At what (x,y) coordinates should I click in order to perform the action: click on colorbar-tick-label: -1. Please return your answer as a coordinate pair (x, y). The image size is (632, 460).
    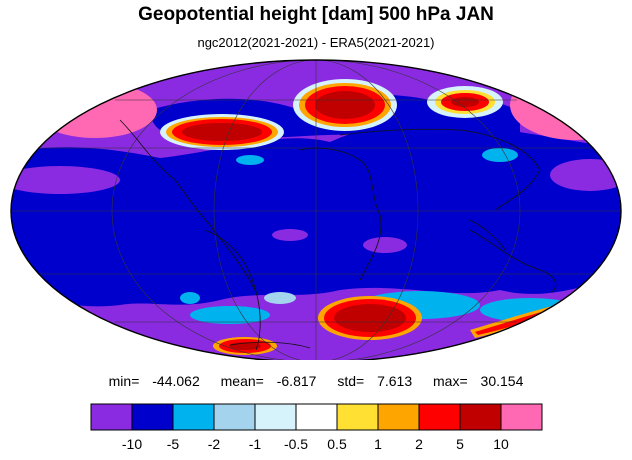
    Looking at the image, I should click on (255, 444).